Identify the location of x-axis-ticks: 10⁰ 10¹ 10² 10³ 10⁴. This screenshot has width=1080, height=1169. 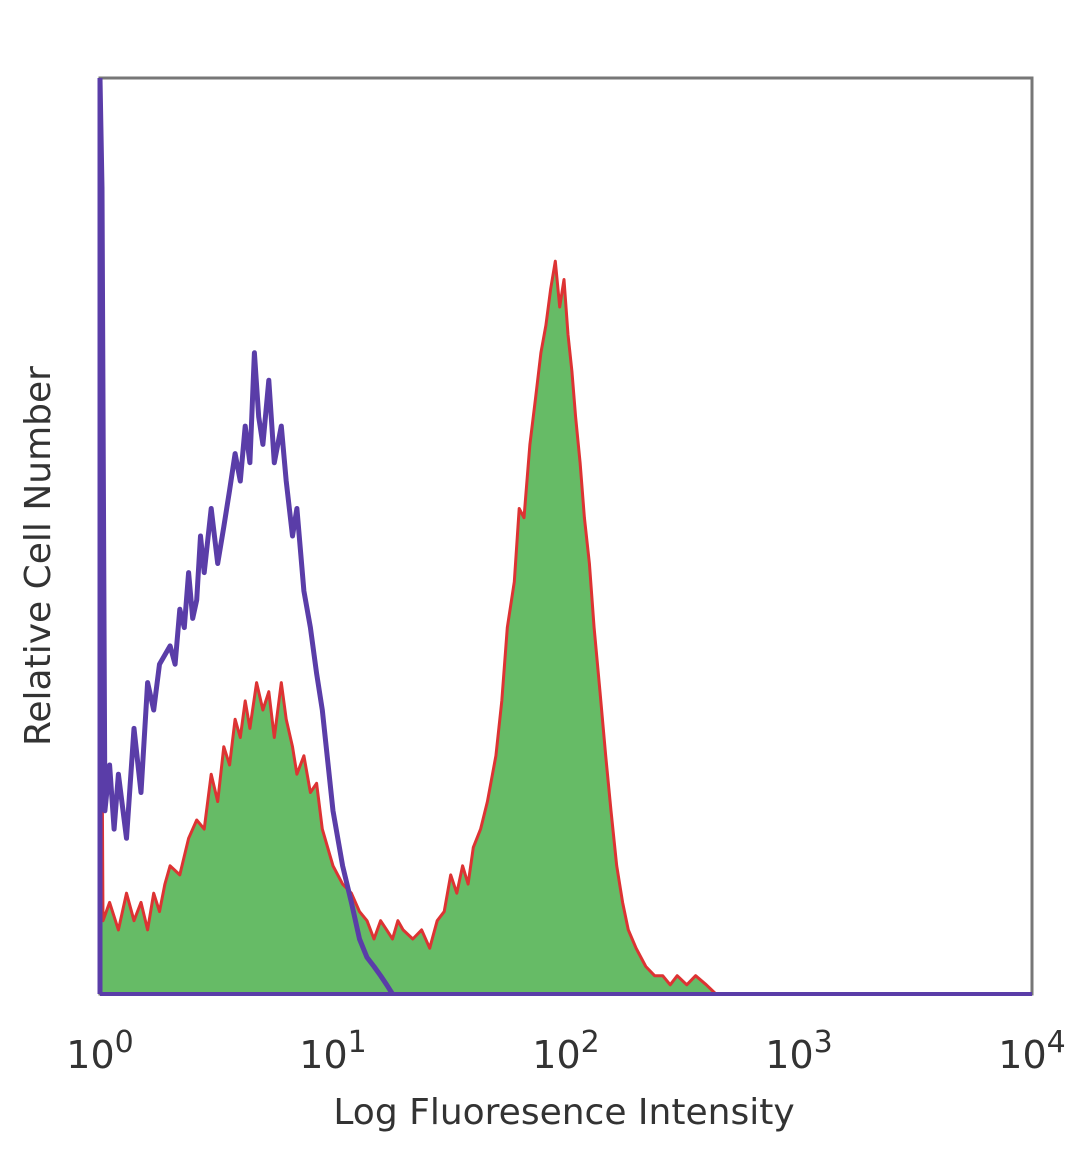
(565, 1051).